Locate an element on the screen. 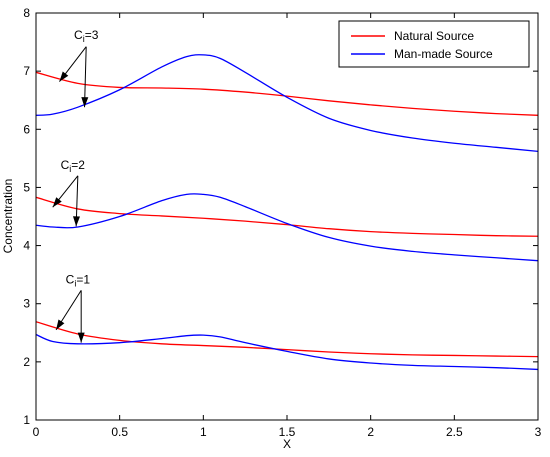 This screenshot has width=550, height=457. series-line-natural-source-ci2 is located at coordinates (287, 216).